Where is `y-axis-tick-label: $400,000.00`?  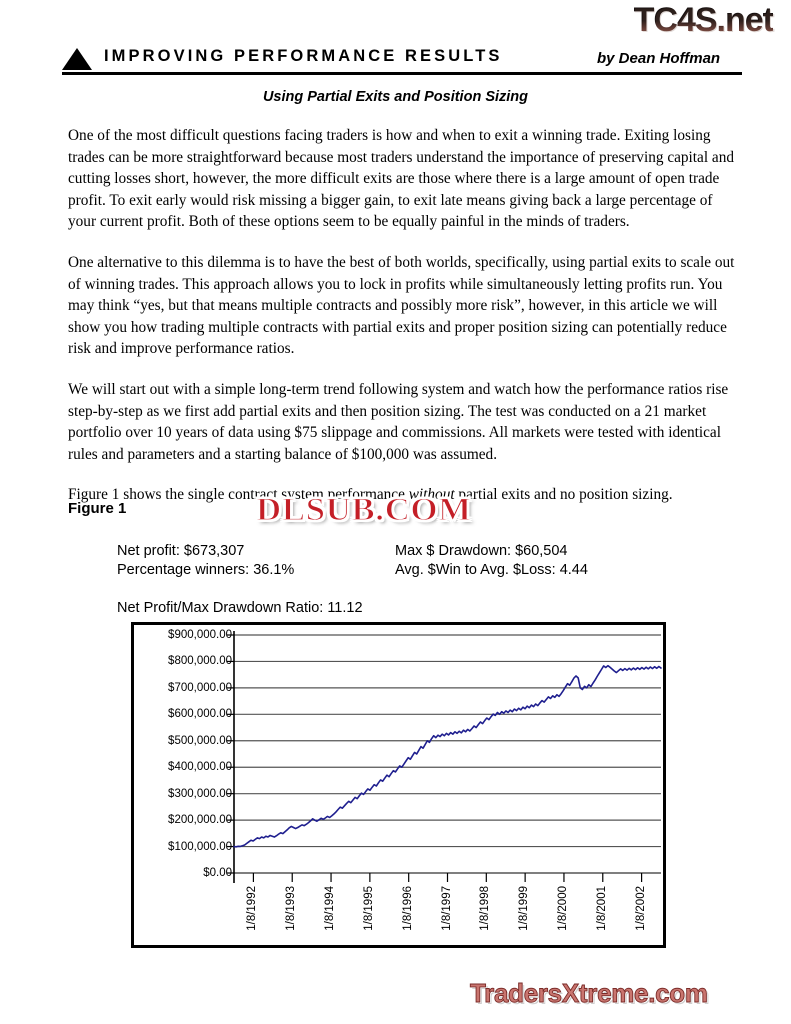
y-axis-tick-label: $400,000.00 is located at coordinates (200, 767).